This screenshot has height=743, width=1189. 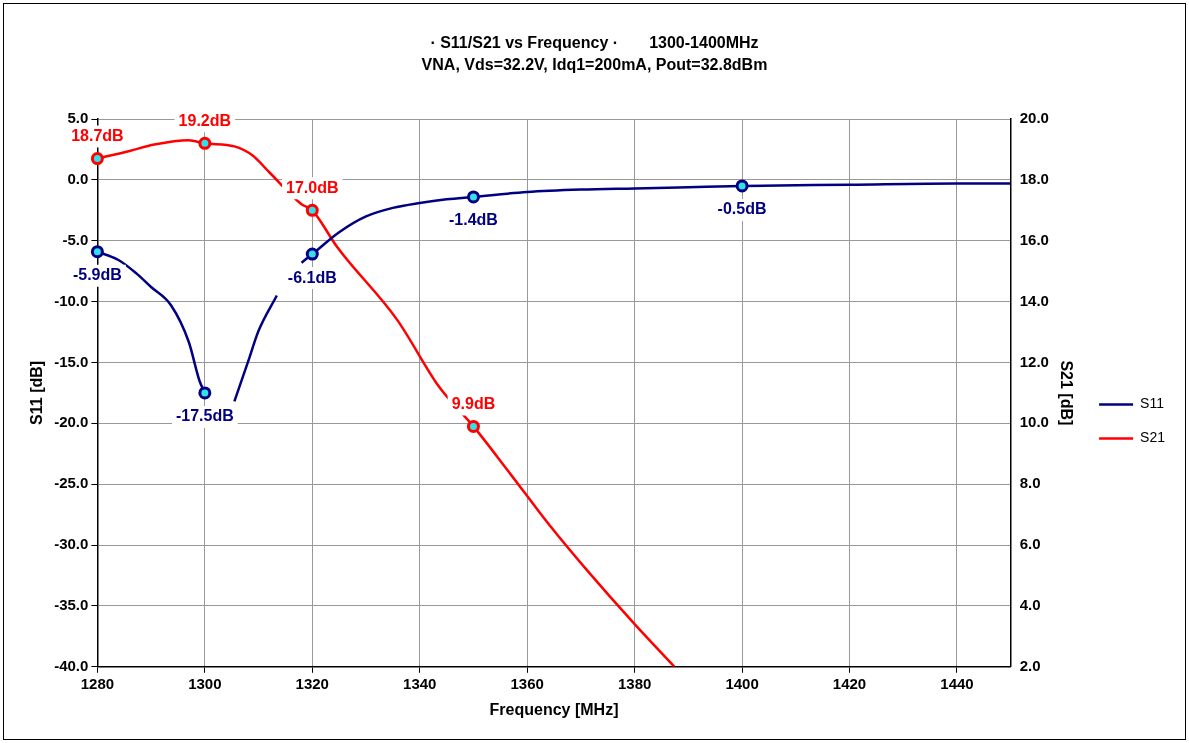 What do you see at coordinates (205, 683) in the screenshot?
I see `x-tick-label: 1300` at bounding box center [205, 683].